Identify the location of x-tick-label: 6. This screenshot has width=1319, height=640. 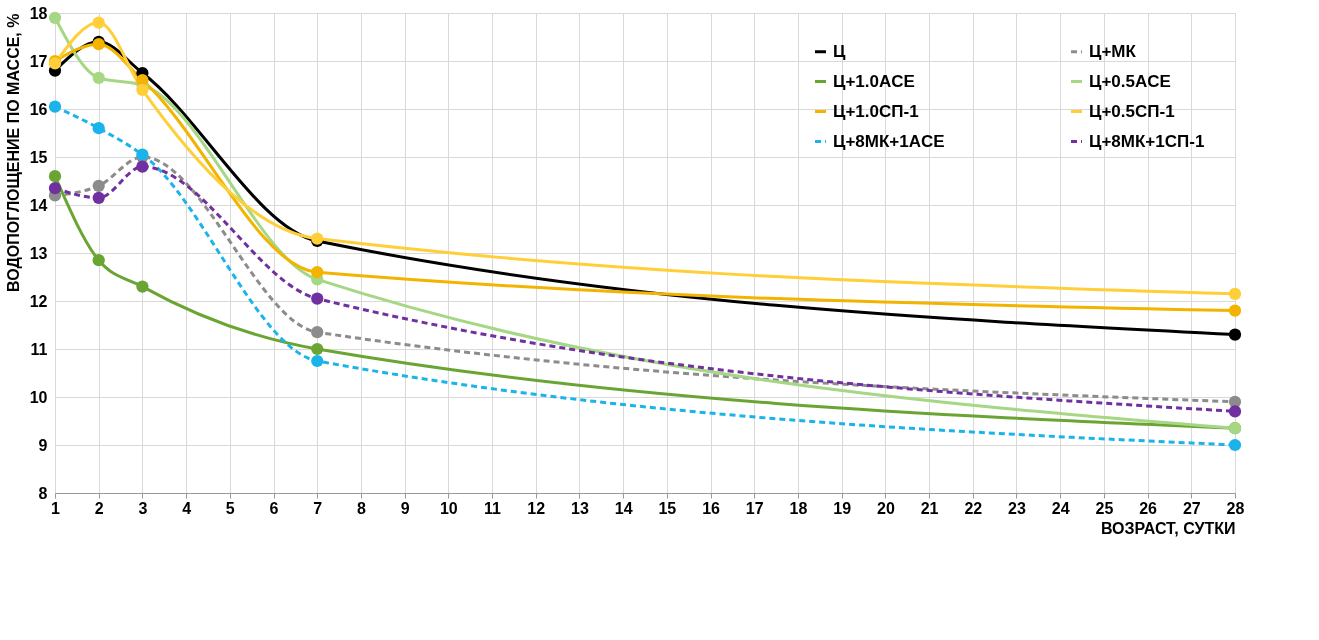
(274, 508).